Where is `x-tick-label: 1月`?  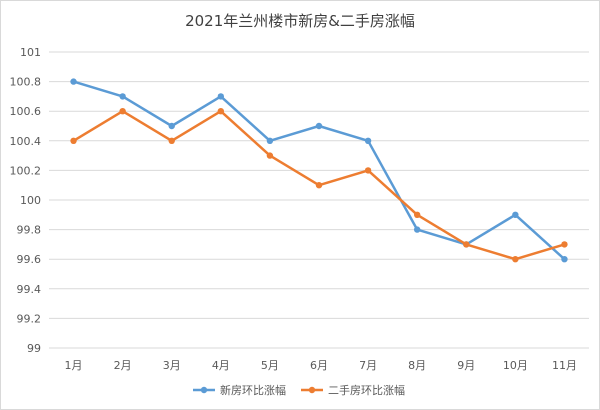 x-tick-label: 1月 is located at coordinates (74, 365).